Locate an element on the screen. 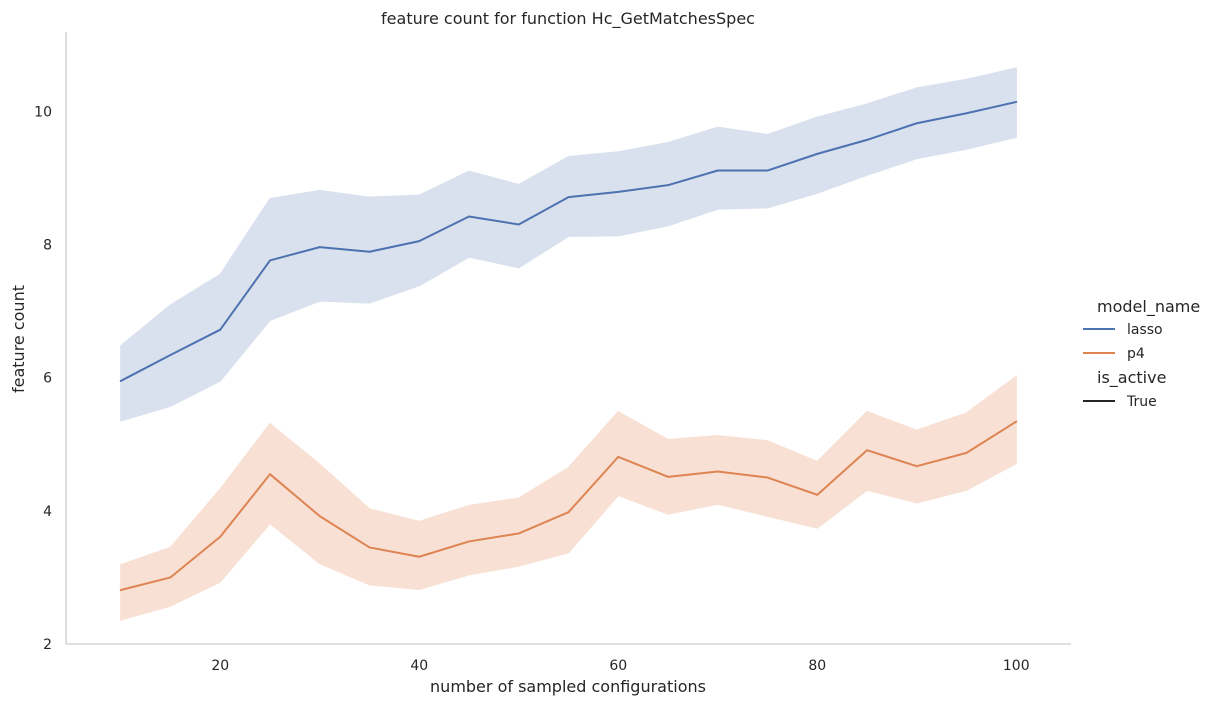 This screenshot has width=1217, height=706. legend-label-lasso: lasso is located at coordinates (1145, 330).